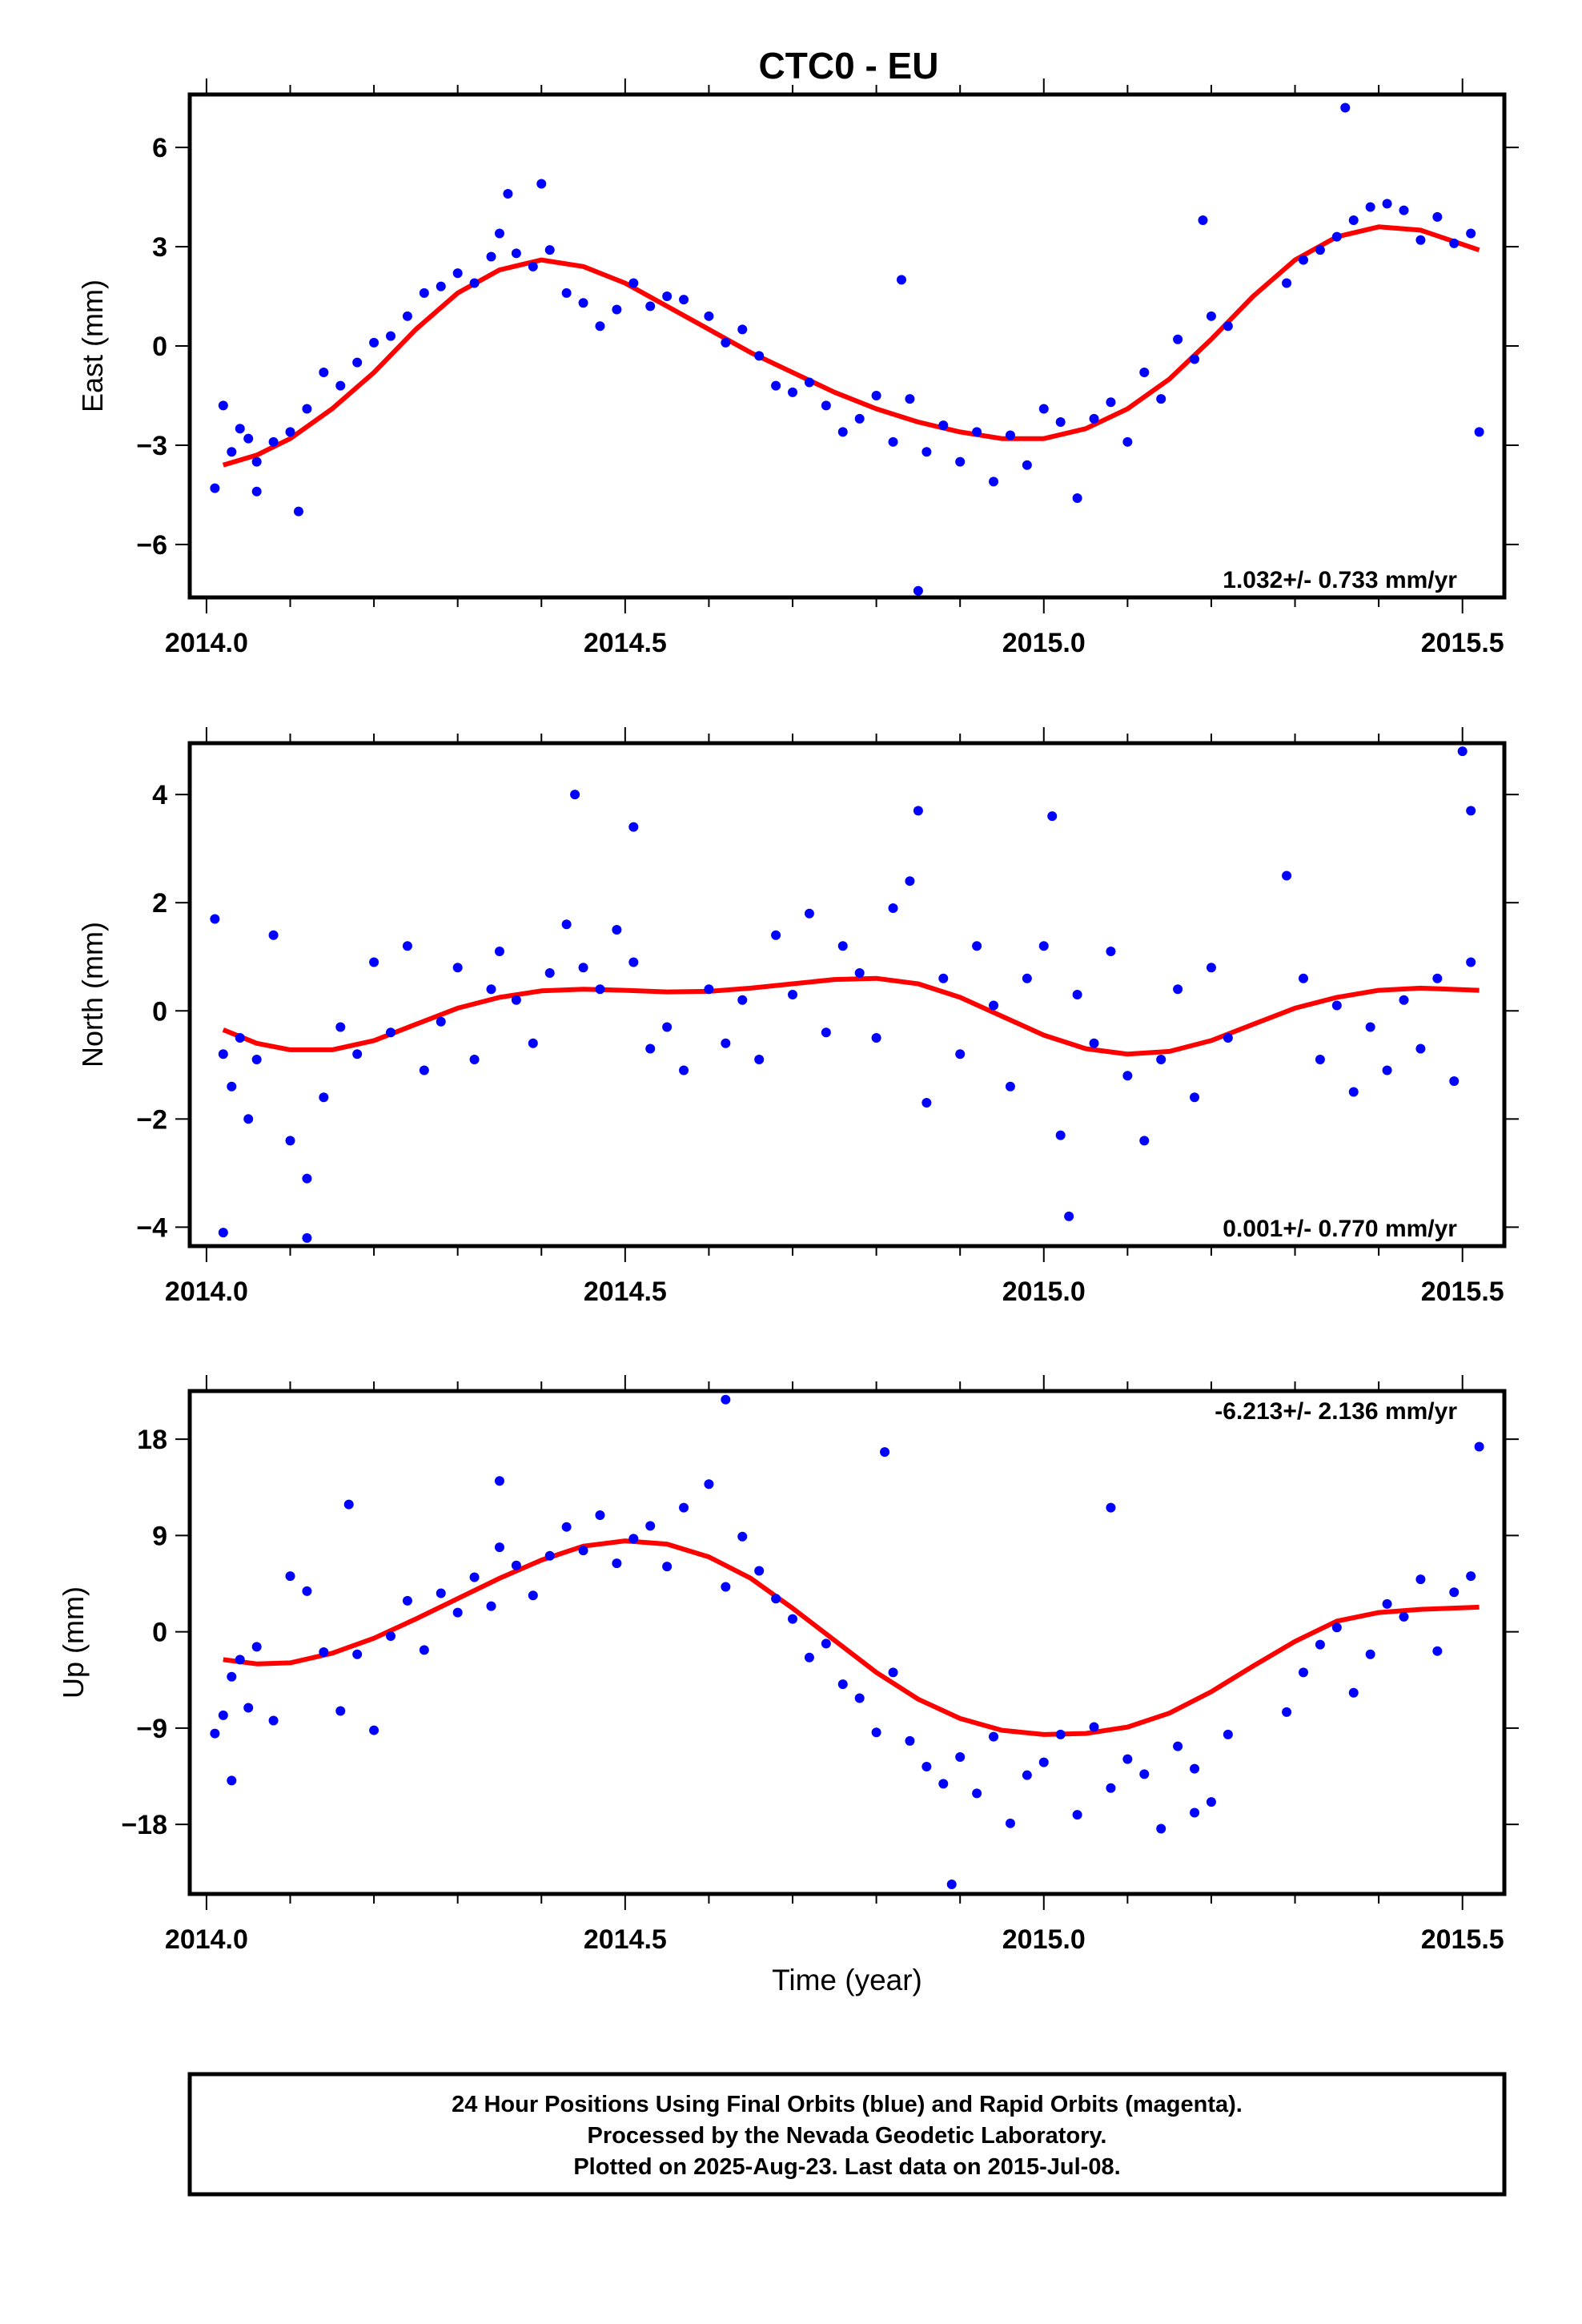 This screenshot has height=2324, width=1582. What do you see at coordinates (159, 347) in the screenshot?
I see `east-ytick-label: 0` at bounding box center [159, 347].